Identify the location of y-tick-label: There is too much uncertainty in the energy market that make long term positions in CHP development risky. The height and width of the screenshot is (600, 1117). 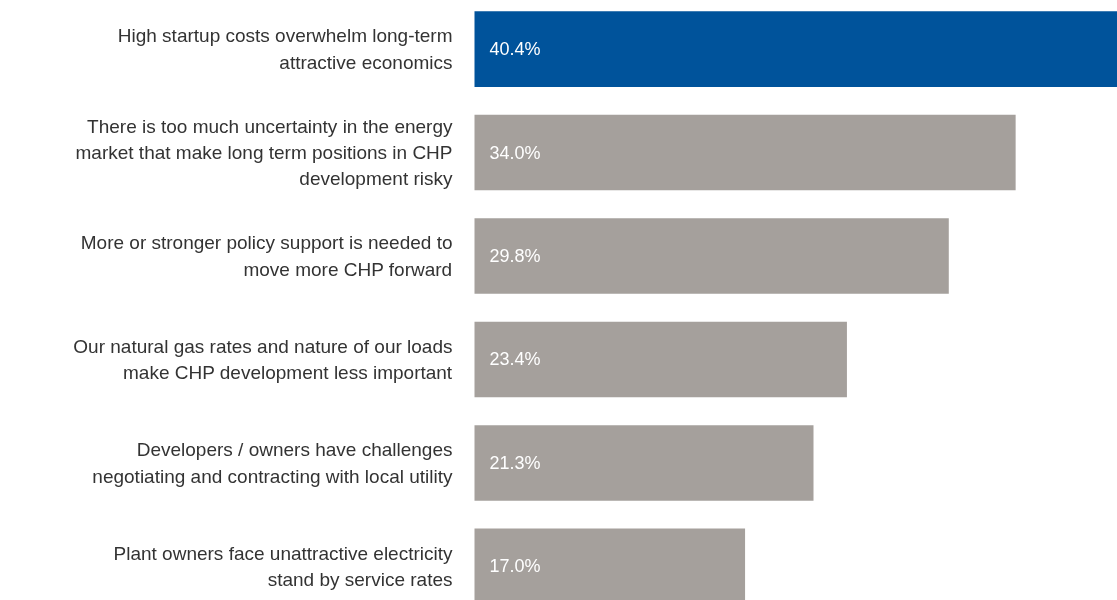
(264, 152).